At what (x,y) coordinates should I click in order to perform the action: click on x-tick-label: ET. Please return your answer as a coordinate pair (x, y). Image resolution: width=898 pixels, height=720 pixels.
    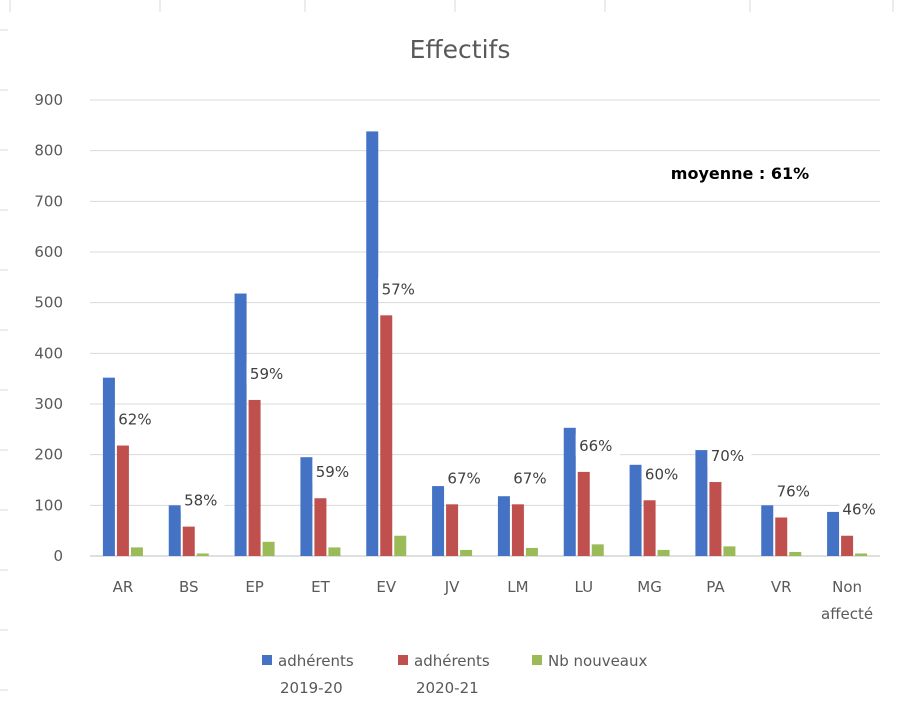
    Looking at the image, I should click on (320, 587).